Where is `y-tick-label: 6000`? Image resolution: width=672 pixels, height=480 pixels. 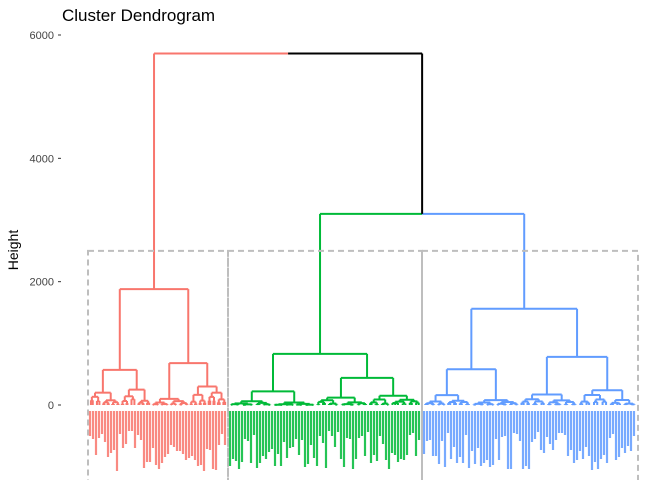
y-tick-label: 6000 is located at coordinates (42, 36).